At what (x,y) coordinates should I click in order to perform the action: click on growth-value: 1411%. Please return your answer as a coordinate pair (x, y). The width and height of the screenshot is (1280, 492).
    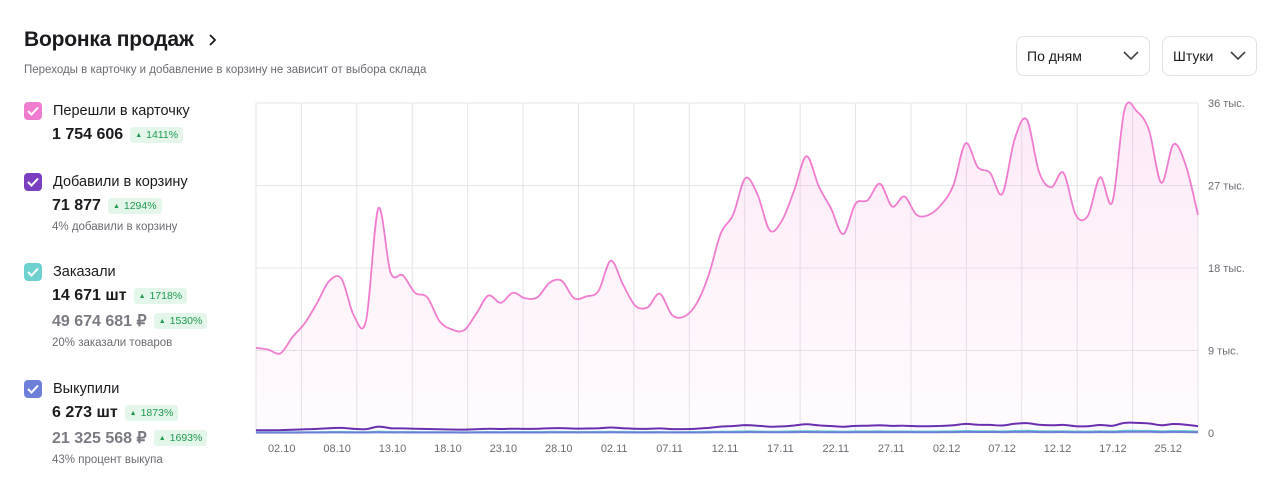
    Looking at the image, I should click on (162, 135).